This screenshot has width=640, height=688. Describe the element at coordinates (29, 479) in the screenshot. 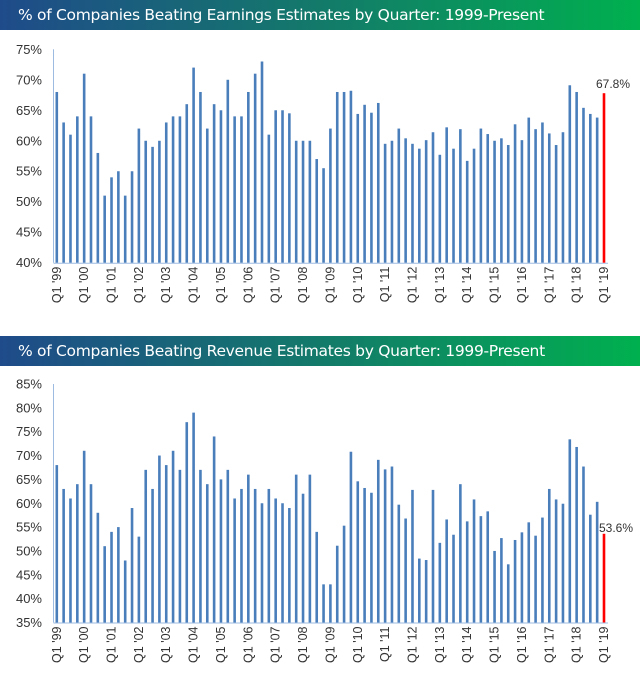

I see `y-tick-label: 65%` at that location.